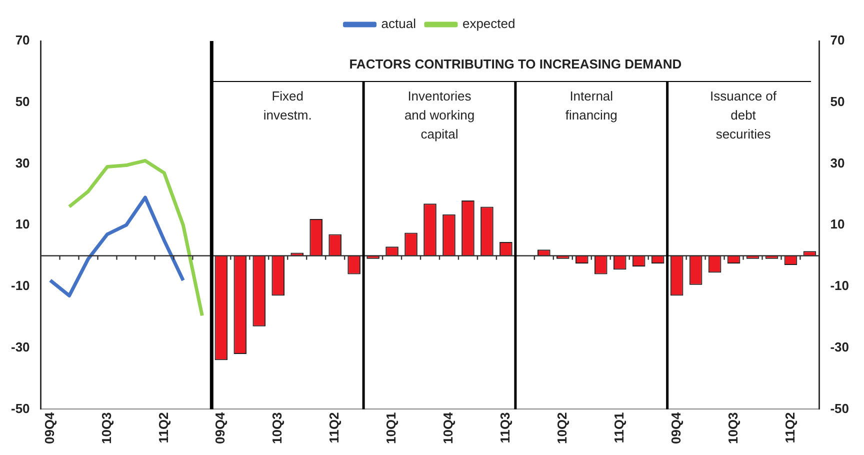 The height and width of the screenshot is (455, 864). Describe the element at coordinates (840, 346) in the screenshot. I see `y2-tick-label: -30` at that location.